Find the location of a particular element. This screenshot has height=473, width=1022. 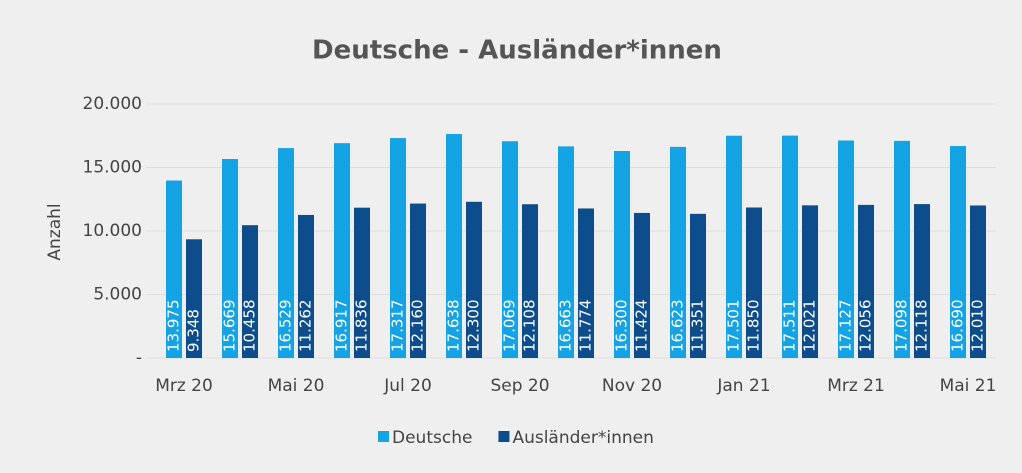

value-label: 11.262 is located at coordinates (306, 326).